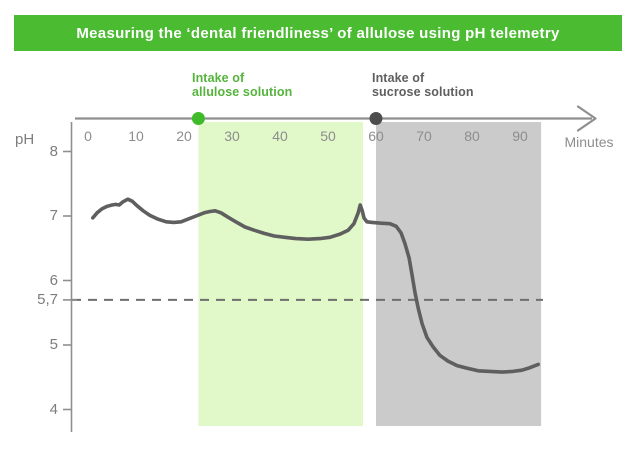 Image resolution: width=640 pixels, height=452 pixels. Describe the element at coordinates (218, 78) in the screenshot. I see `allulose-intake-label-line1: Intake of` at that location.